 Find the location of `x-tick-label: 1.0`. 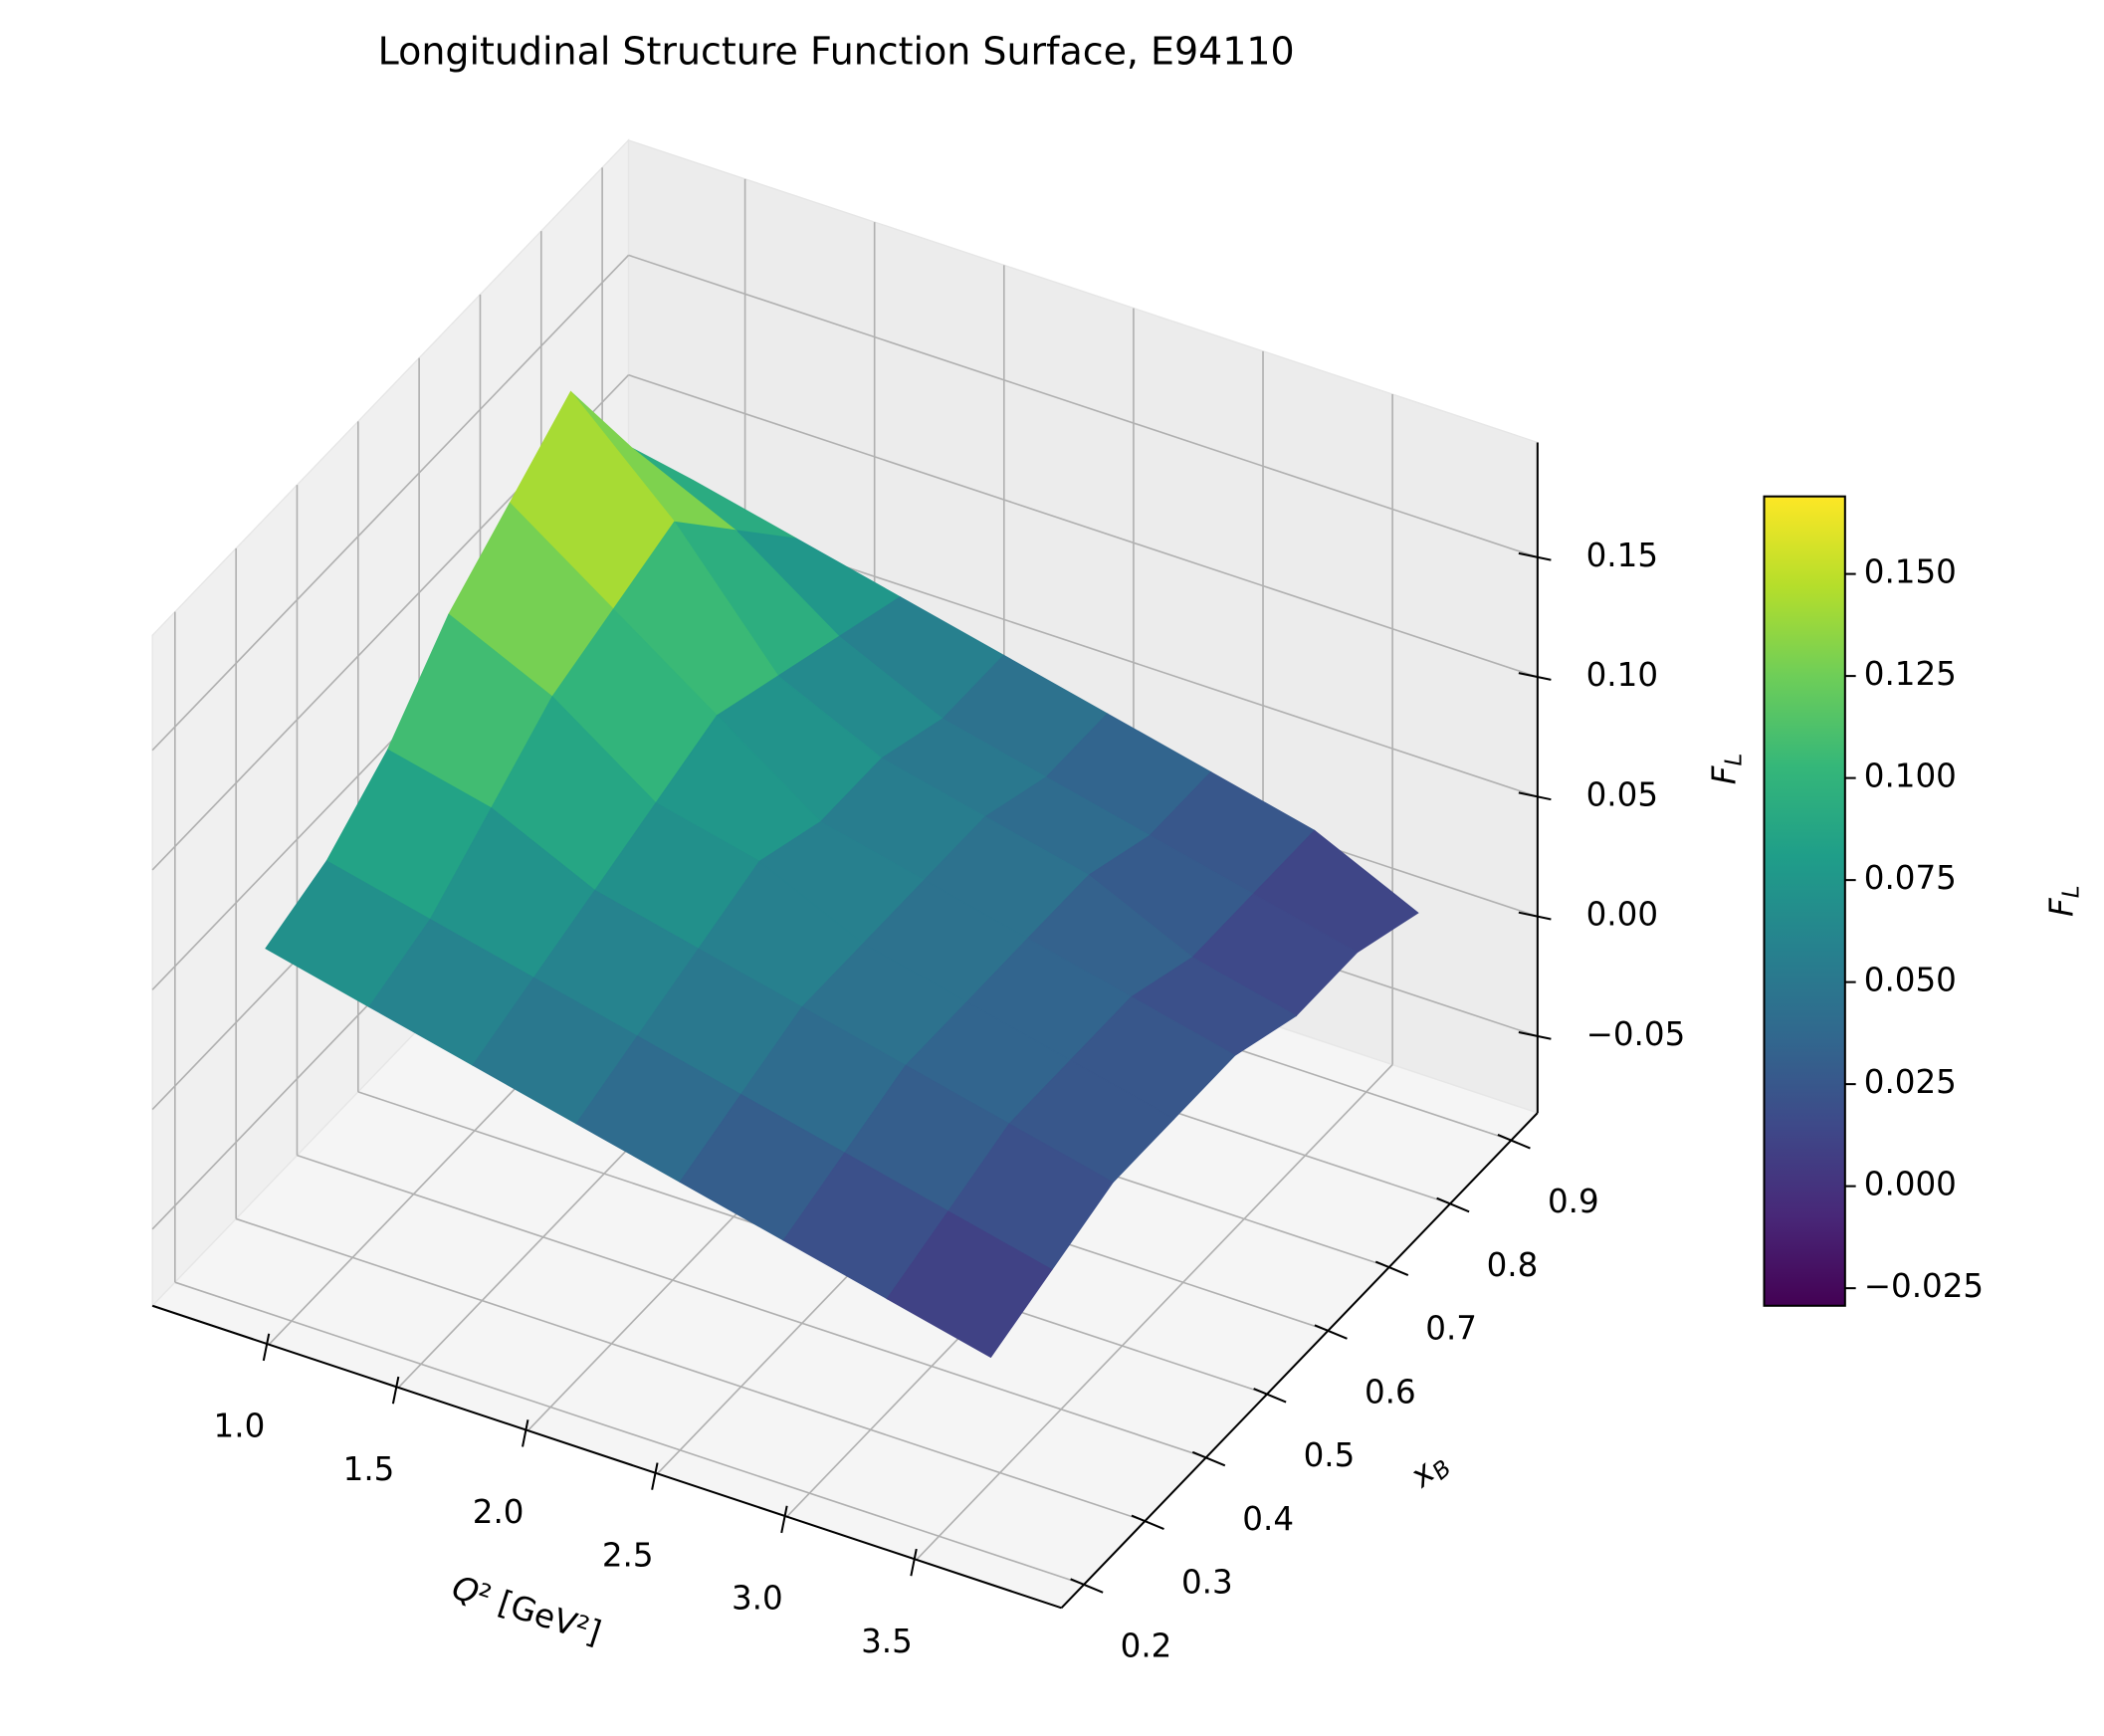

x-tick-label: 1.0 is located at coordinates (240, 1427).